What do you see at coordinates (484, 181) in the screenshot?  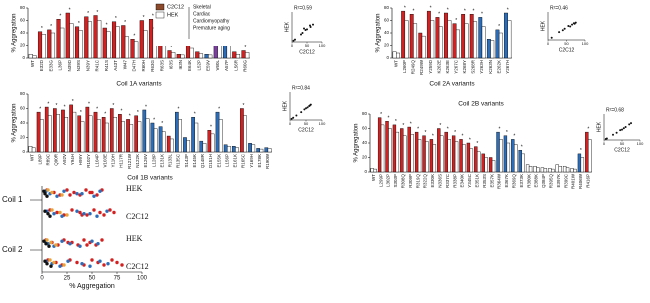 I see `x-tick-label: R353S` at bounding box center [484, 181].